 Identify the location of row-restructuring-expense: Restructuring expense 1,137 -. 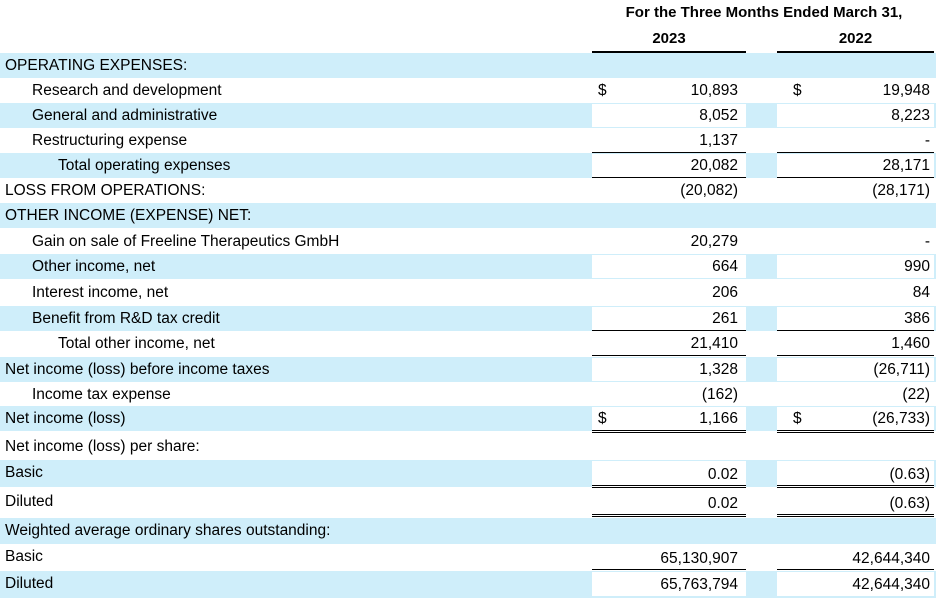
(468, 140).